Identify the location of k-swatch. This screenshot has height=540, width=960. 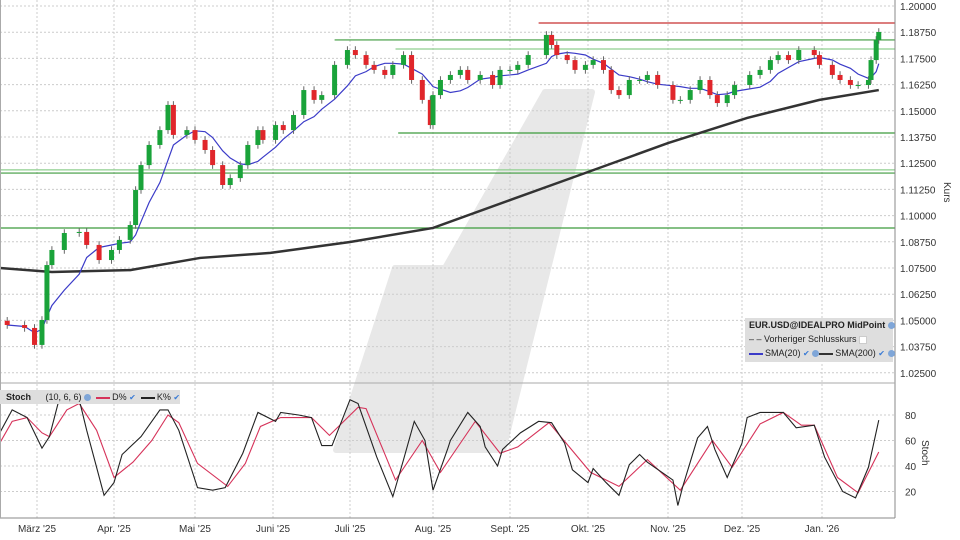
(147, 397).